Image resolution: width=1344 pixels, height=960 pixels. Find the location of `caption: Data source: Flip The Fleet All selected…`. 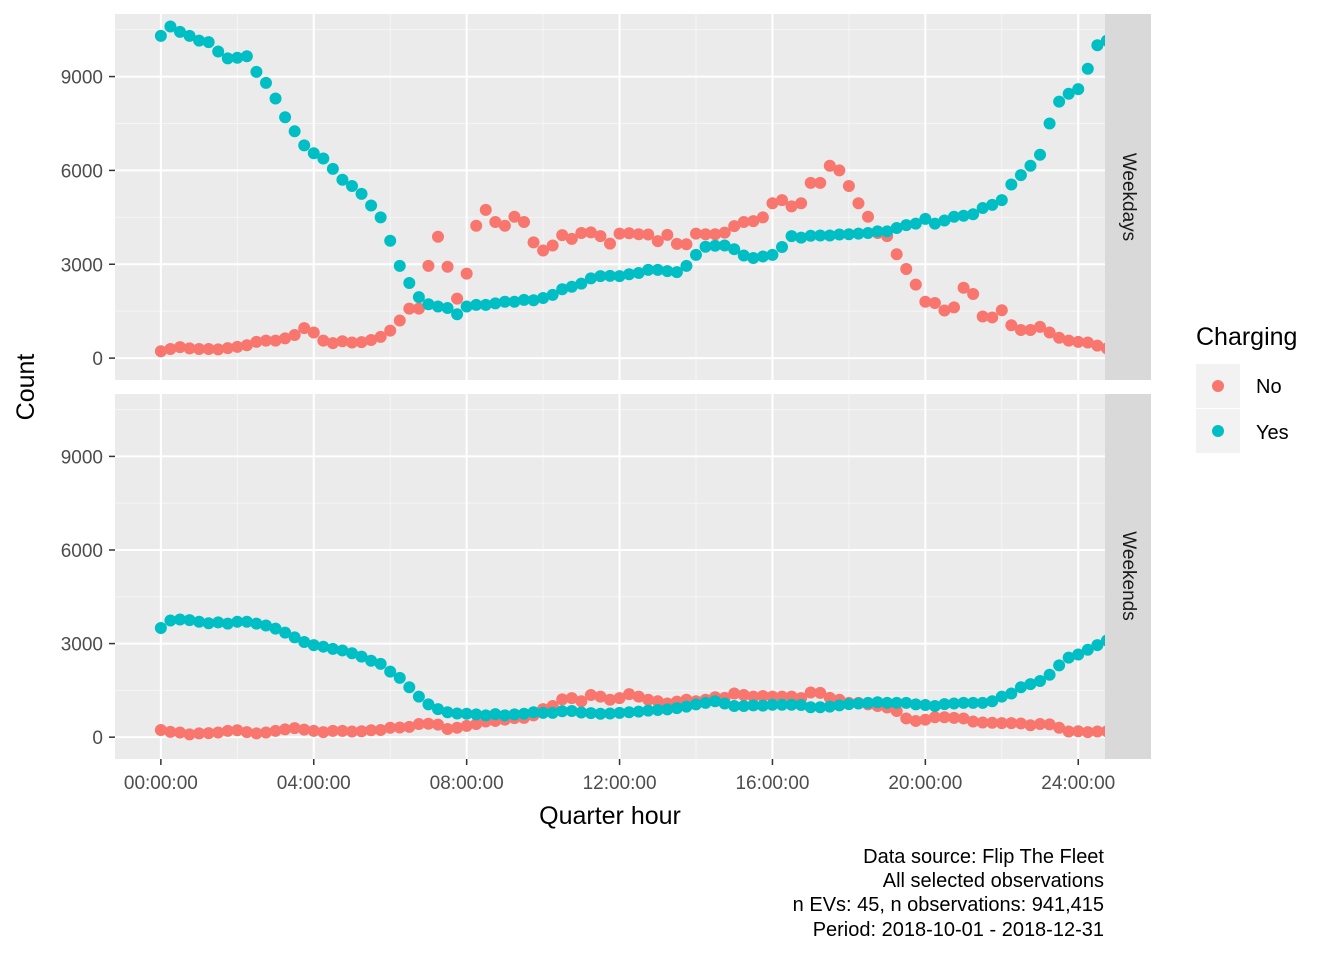

caption: Data source: Flip The Fleet All selected… is located at coordinates (949, 893).